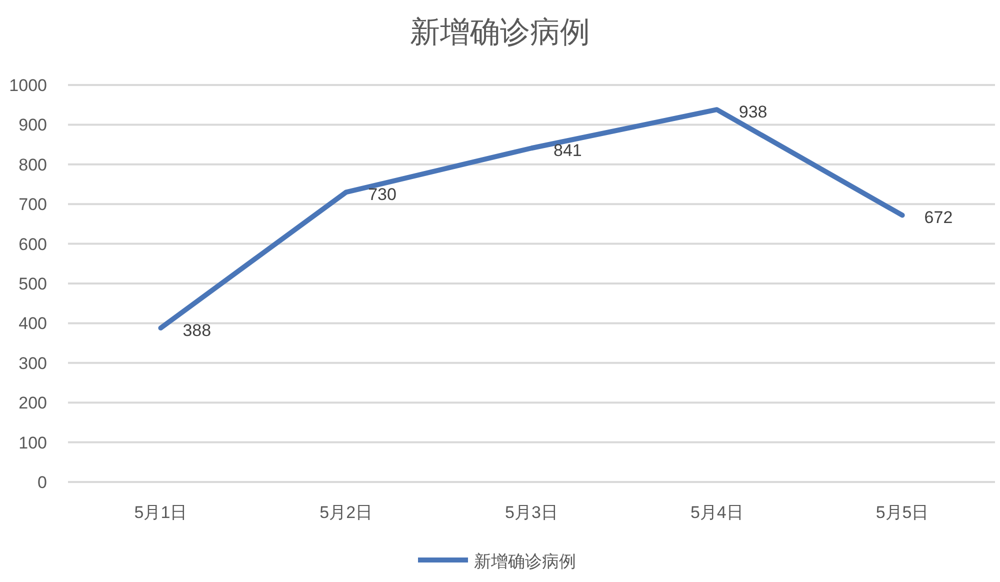 This screenshot has width=1000, height=582. I want to click on y-tick-label: 100, so click(32, 442).